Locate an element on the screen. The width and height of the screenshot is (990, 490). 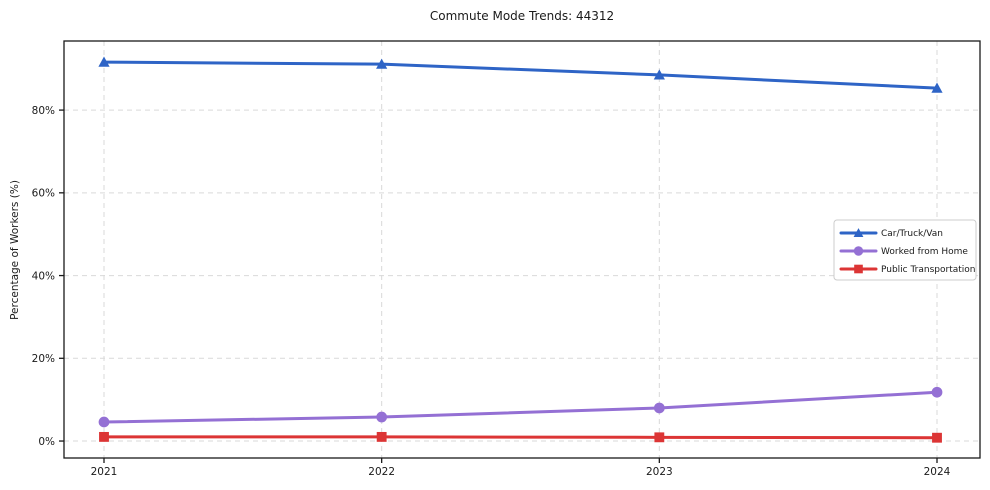
y-tick-label: 80% is located at coordinates (43, 111).